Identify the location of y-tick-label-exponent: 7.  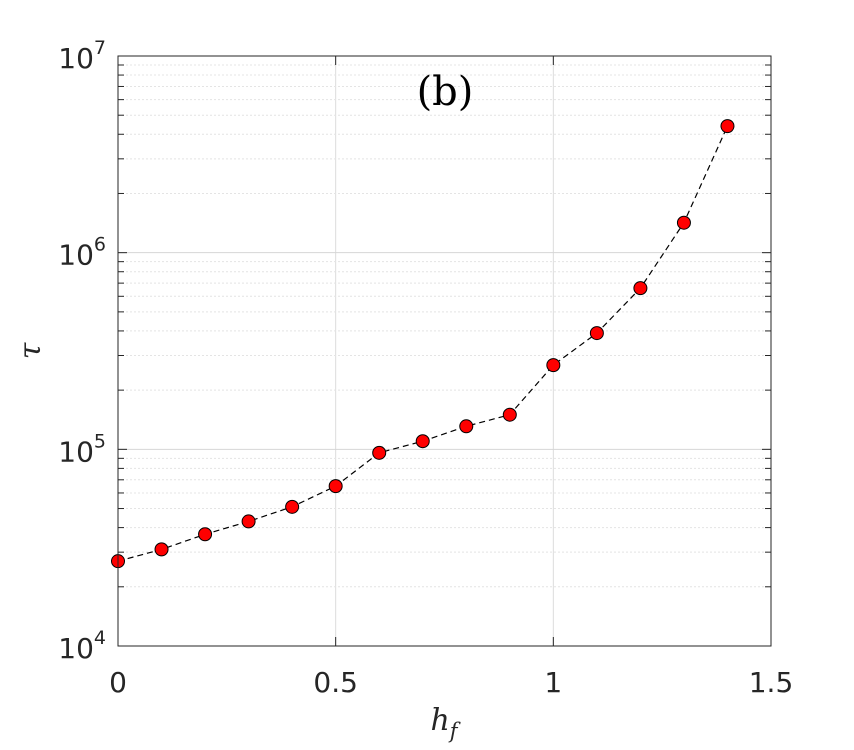
(100, 48).